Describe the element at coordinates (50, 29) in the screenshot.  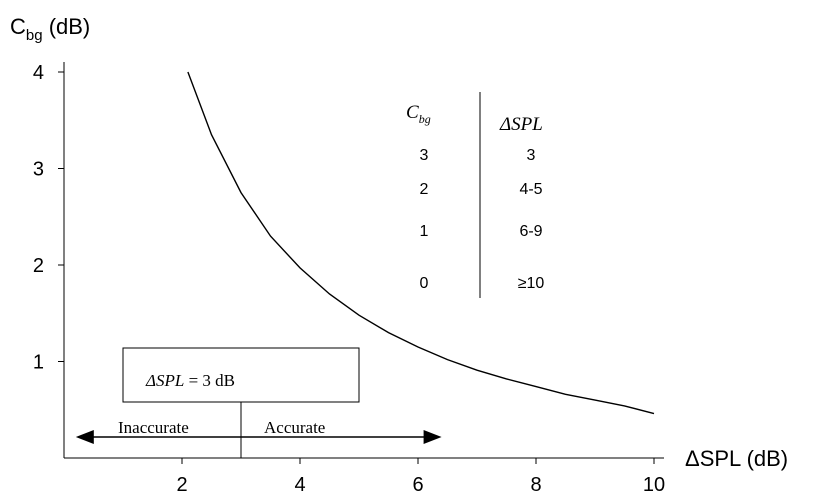
I see `y-axis-title: Cbg (dB)` at that location.